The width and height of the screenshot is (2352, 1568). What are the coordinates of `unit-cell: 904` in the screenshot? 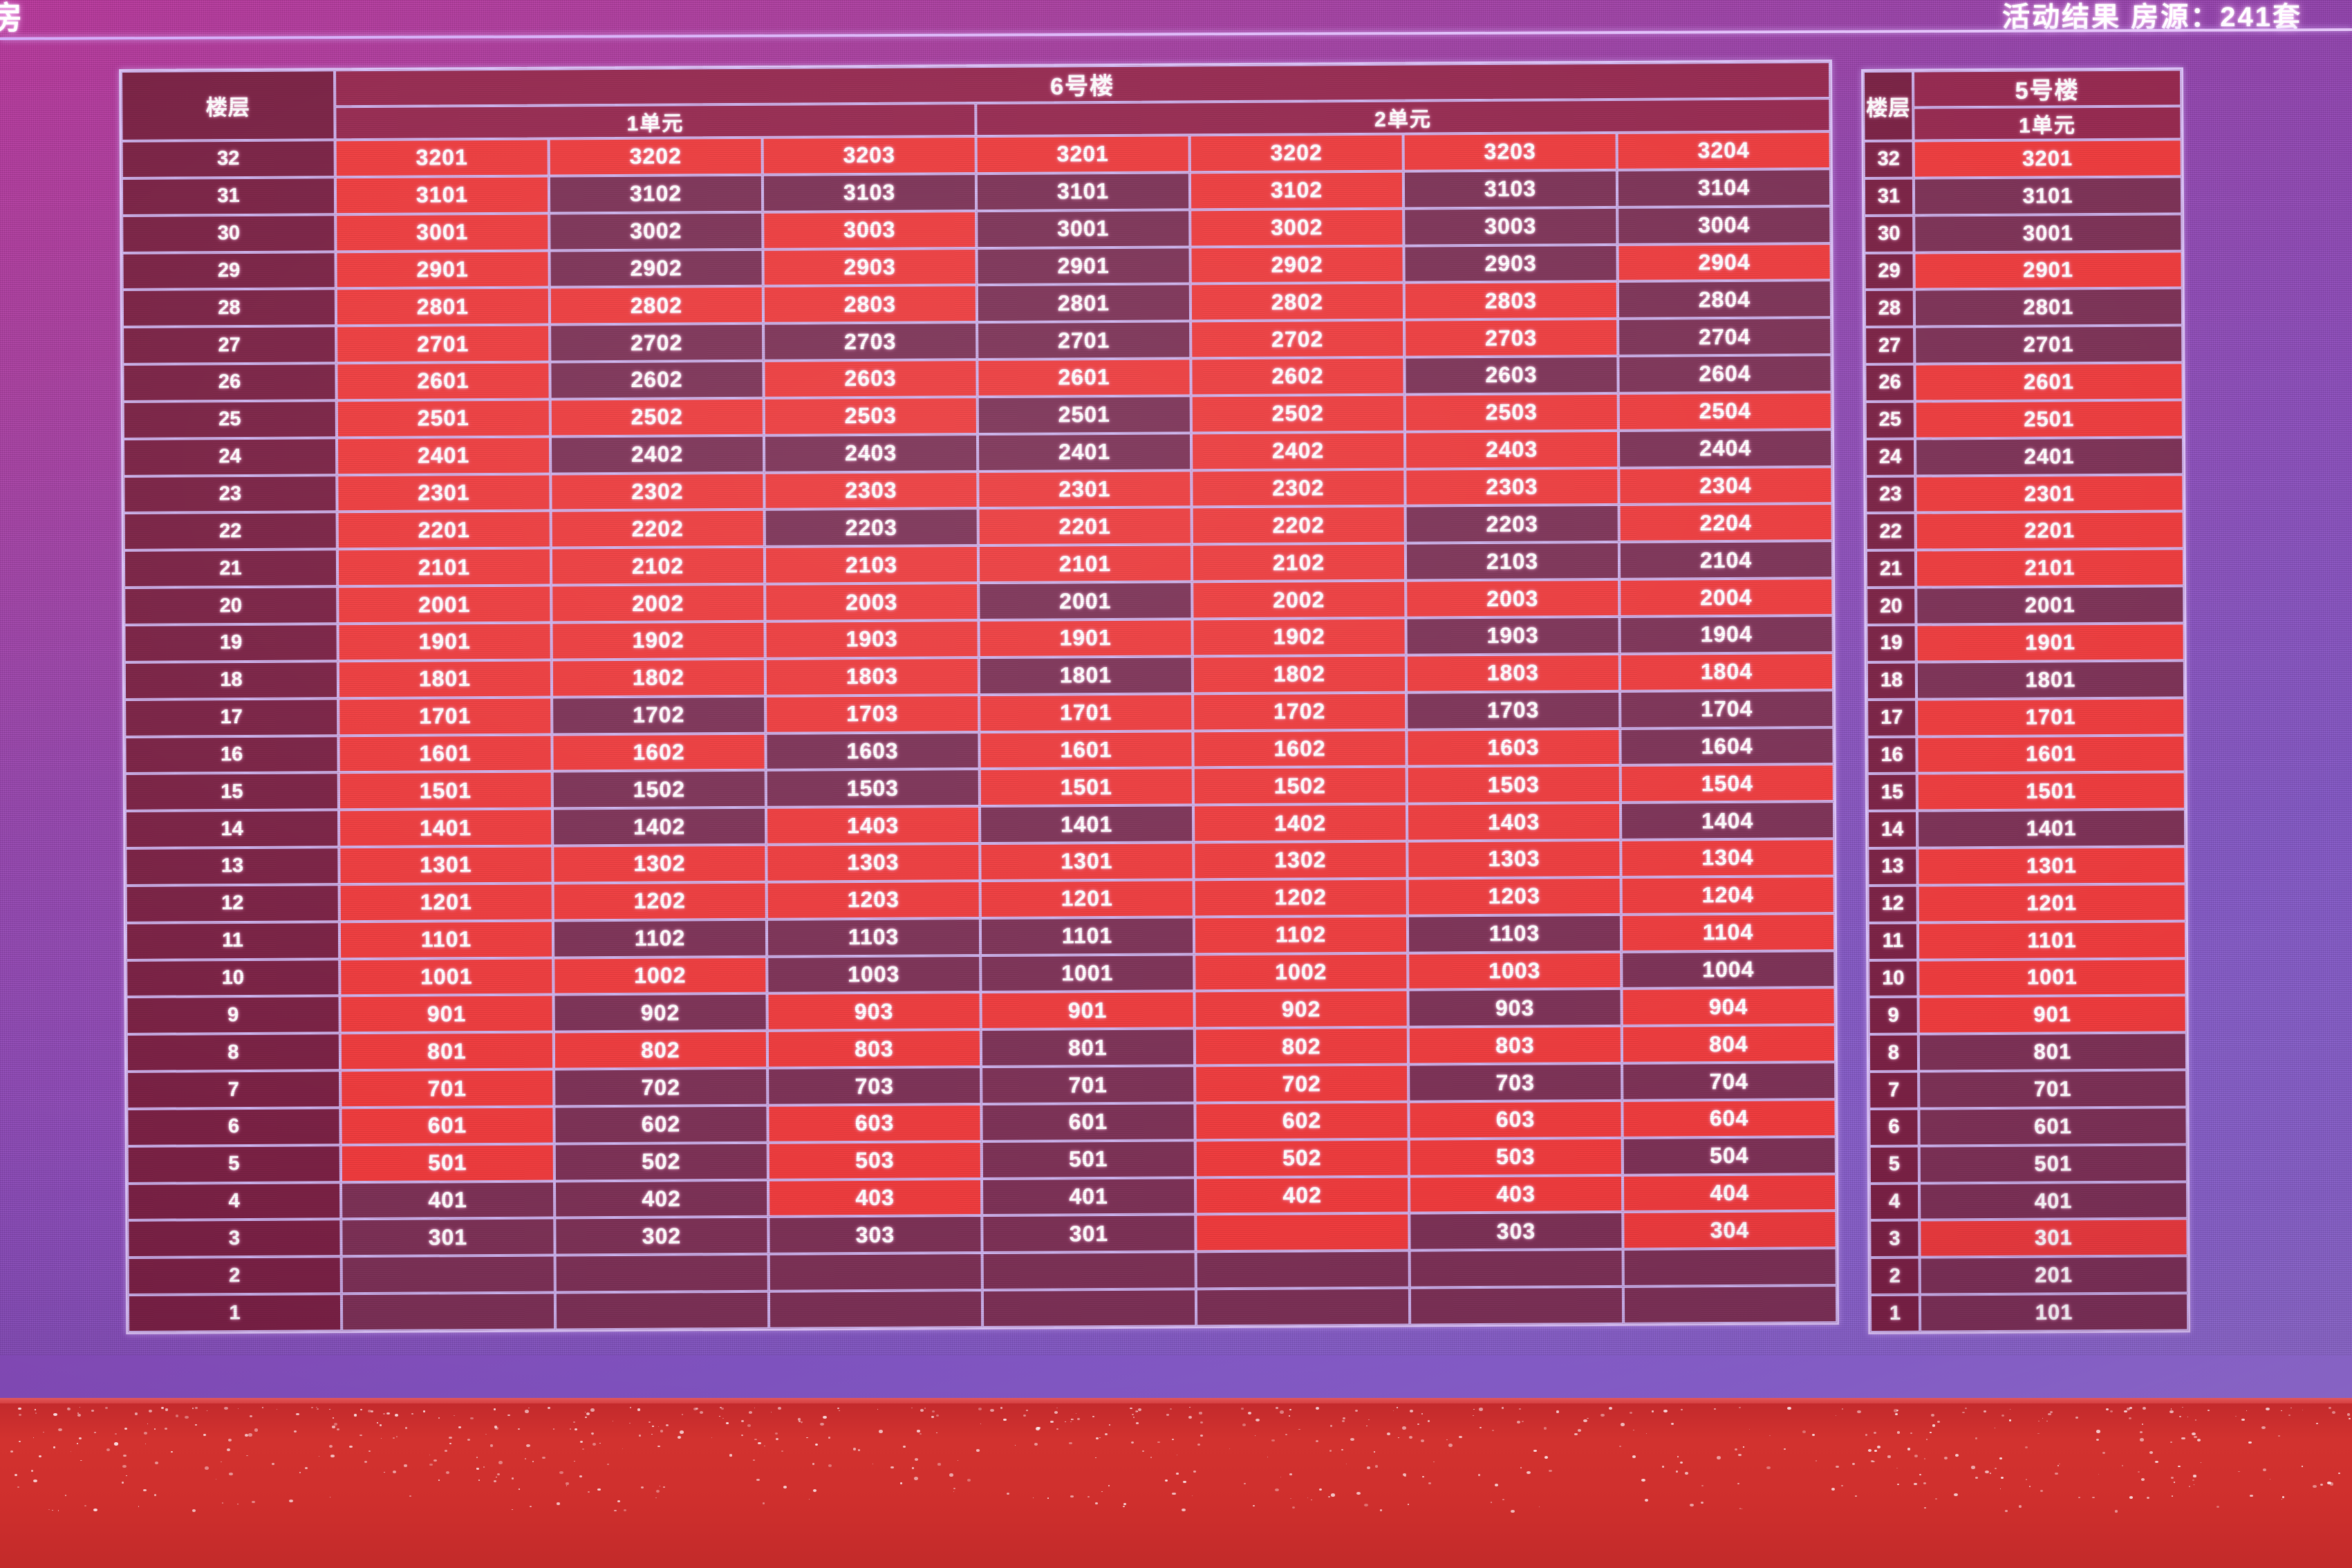 It's located at (1728, 1007).